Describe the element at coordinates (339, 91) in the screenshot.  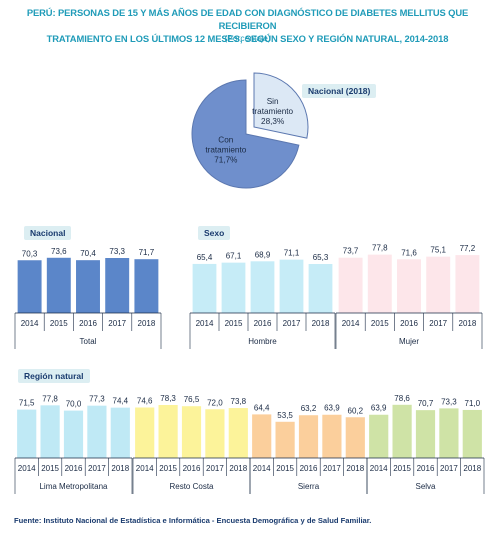
I see `pie-label-pill: Nacional (2018)` at that location.